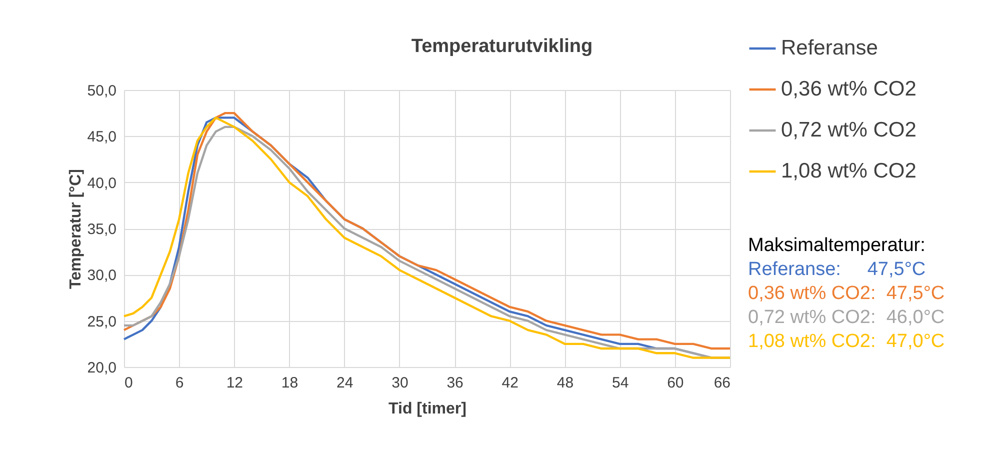  I want to click on legend-label: 0,36 wt% CO2, so click(848, 89).